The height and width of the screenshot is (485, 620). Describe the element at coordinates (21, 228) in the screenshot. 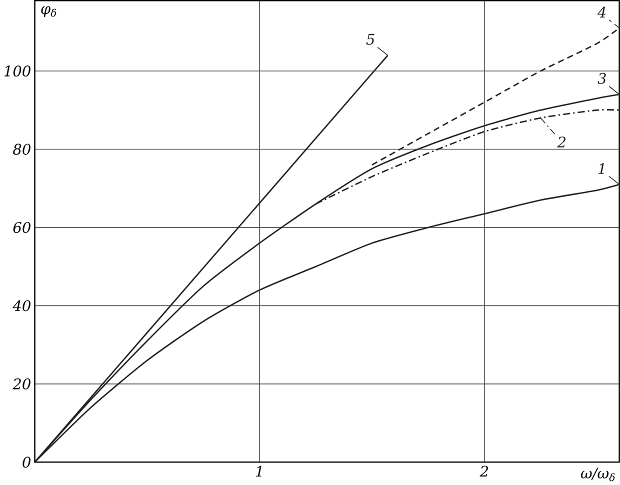

I see `y-tick-label: 60` at that location.